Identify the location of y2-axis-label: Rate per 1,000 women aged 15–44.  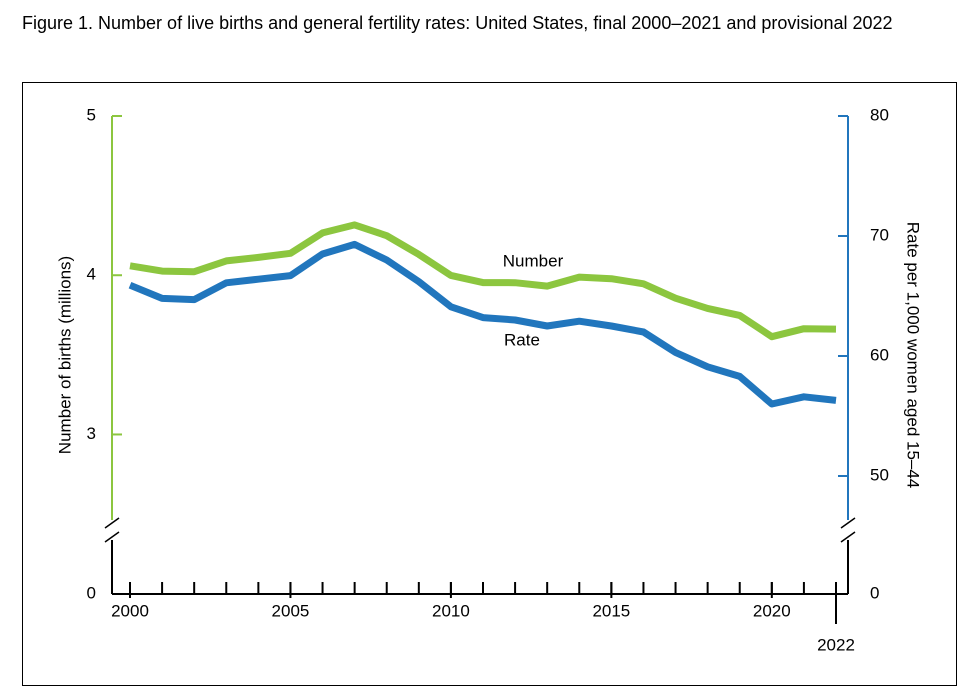
(913, 355).